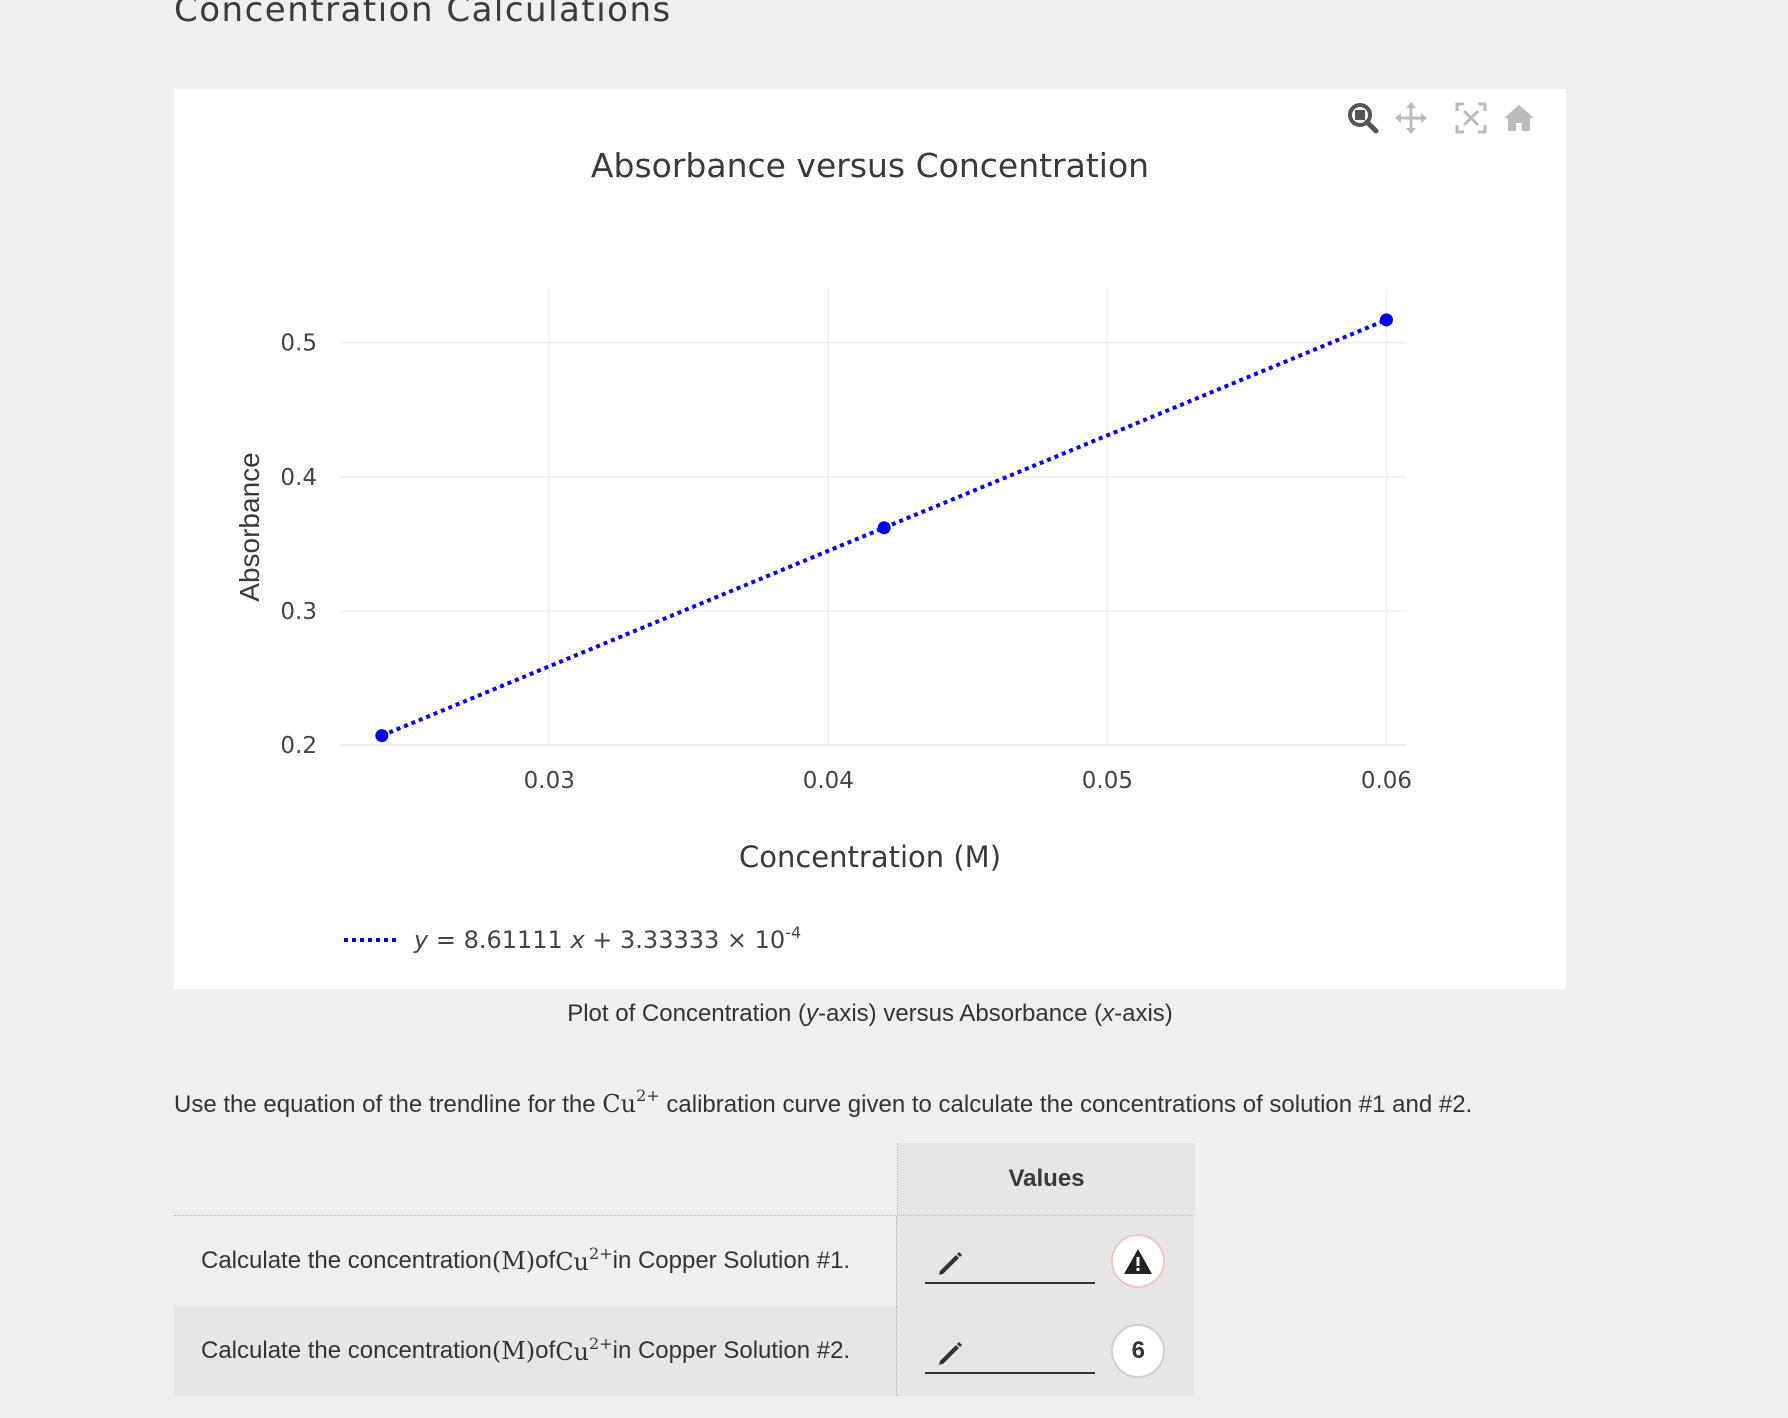 Image resolution: width=1788 pixels, height=1418 pixels. What do you see at coordinates (298, 478) in the screenshot?
I see `y-tick-label: 0.4` at bounding box center [298, 478].